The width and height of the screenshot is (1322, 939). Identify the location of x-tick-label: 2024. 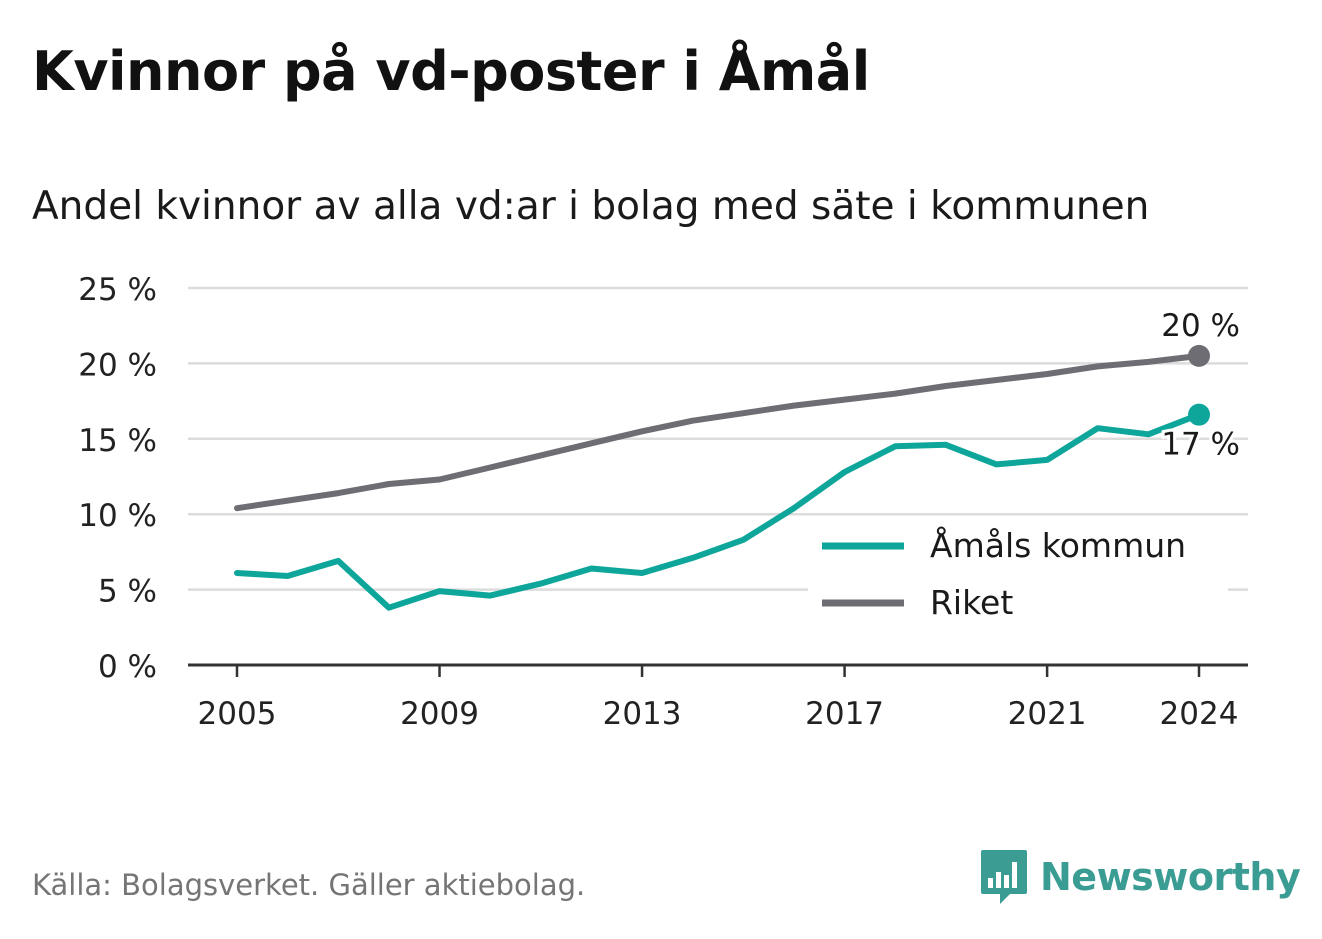
(1199, 714).